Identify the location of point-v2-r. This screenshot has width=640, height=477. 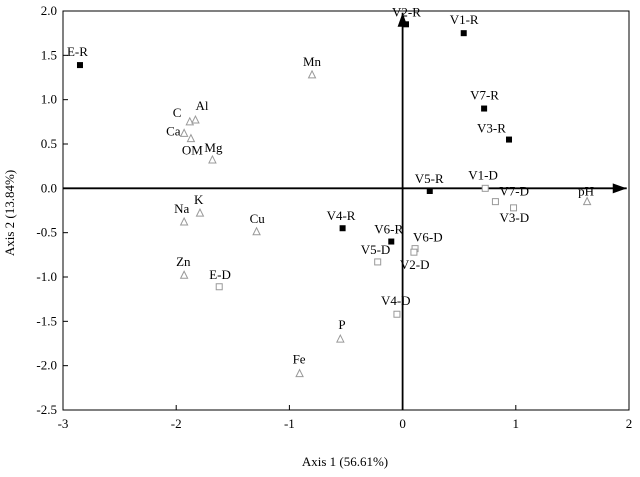
(405, 24).